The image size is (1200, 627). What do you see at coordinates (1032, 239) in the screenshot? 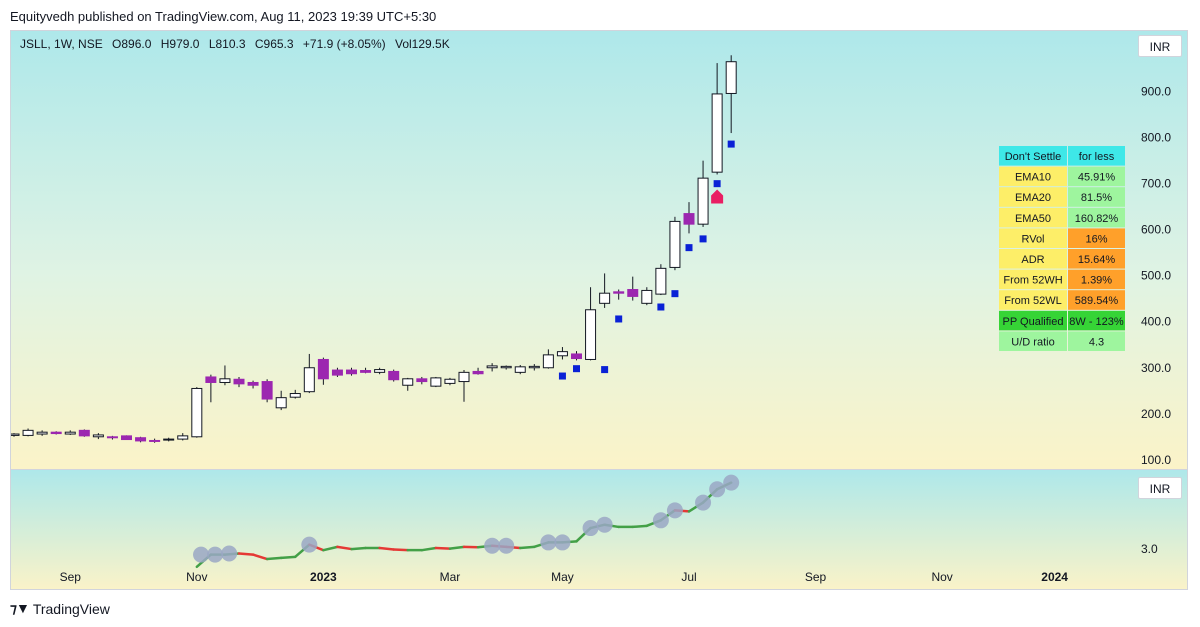
I see `stats-label-text: RVol` at bounding box center [1032, 239].